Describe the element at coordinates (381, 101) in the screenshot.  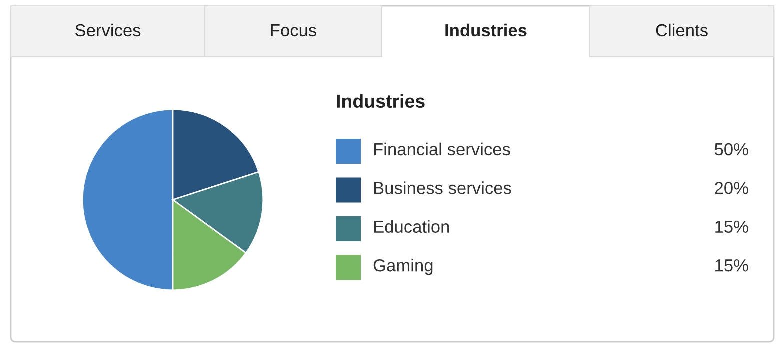
I see `chart-title: Industries` at that location.